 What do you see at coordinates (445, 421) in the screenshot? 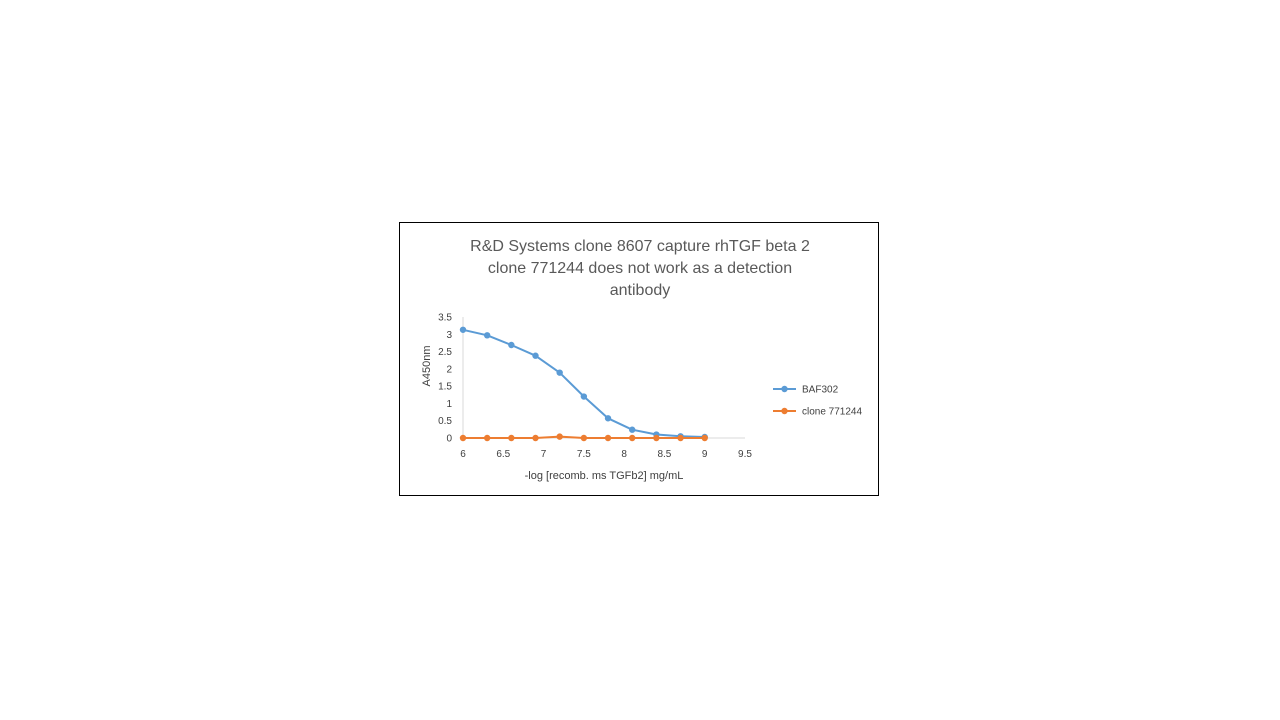
I see `y-tick-label: 0.5` at bounding box center [445, 421].